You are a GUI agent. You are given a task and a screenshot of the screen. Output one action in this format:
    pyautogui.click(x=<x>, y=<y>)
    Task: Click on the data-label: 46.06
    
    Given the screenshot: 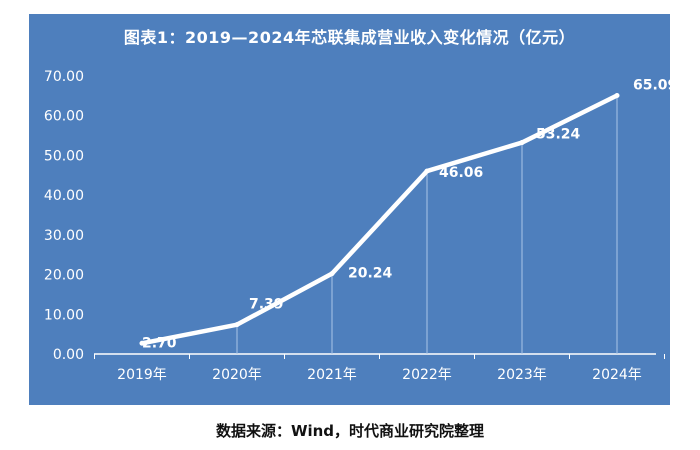 What is the action you would take?
    pyautogui.click(x=461, y=173)
    